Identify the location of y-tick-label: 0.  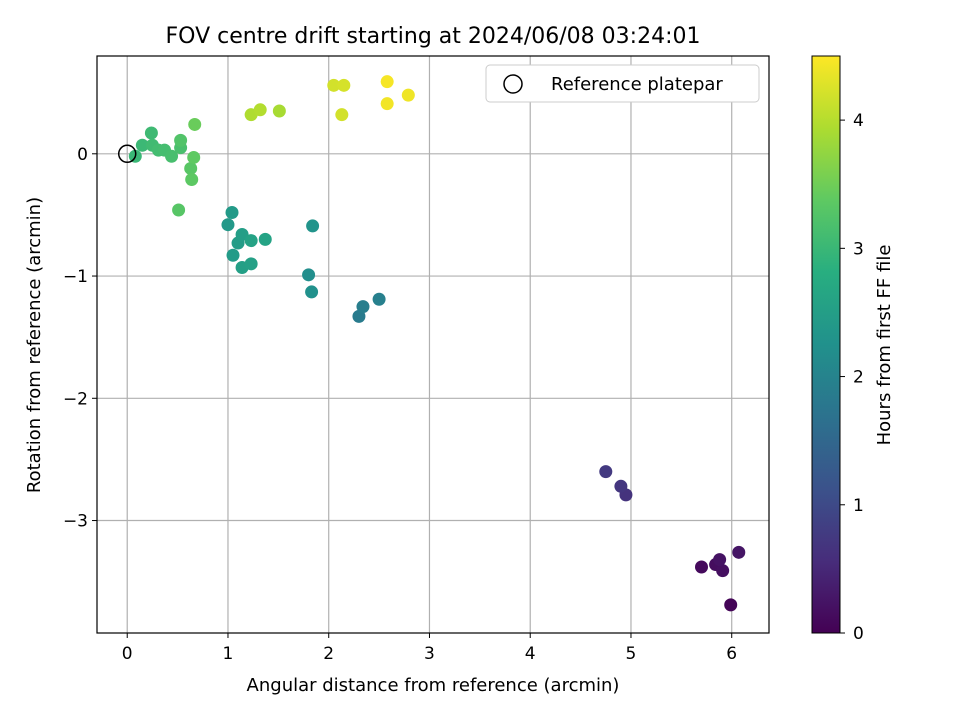
(82, 155).